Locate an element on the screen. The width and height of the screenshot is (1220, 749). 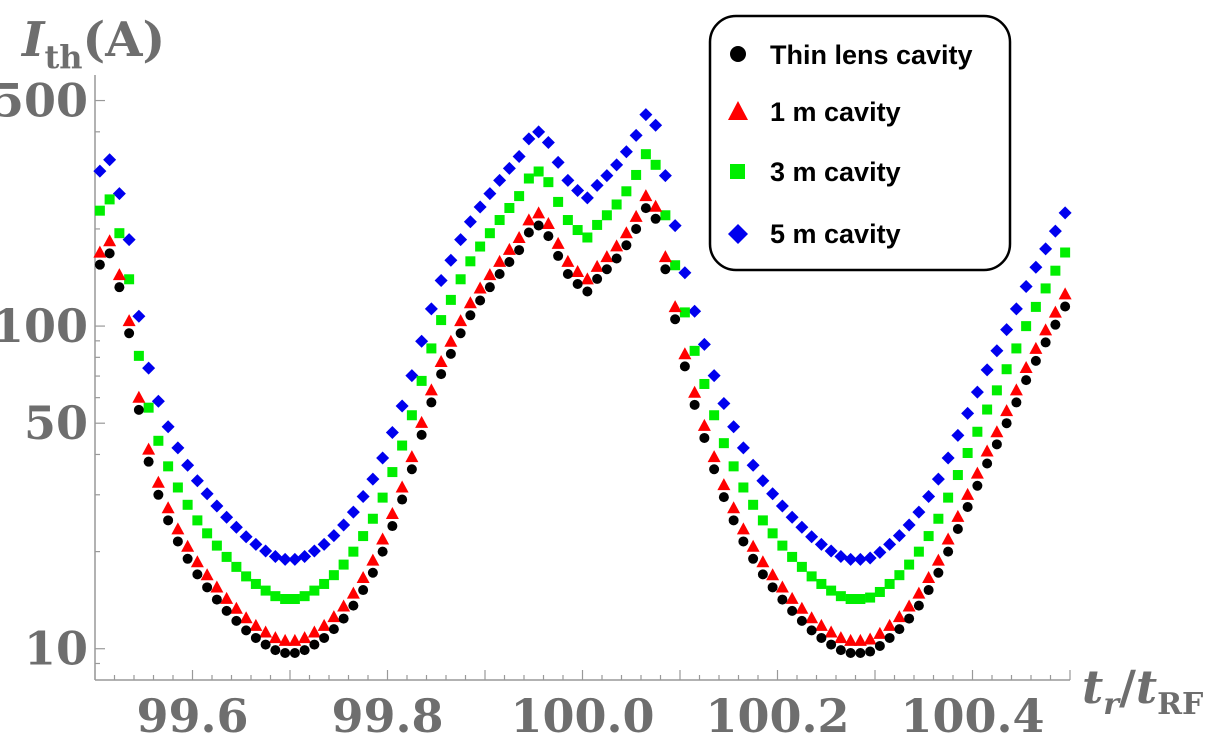
x-tick-label: 100.4 is located at coordinates (972, 716).